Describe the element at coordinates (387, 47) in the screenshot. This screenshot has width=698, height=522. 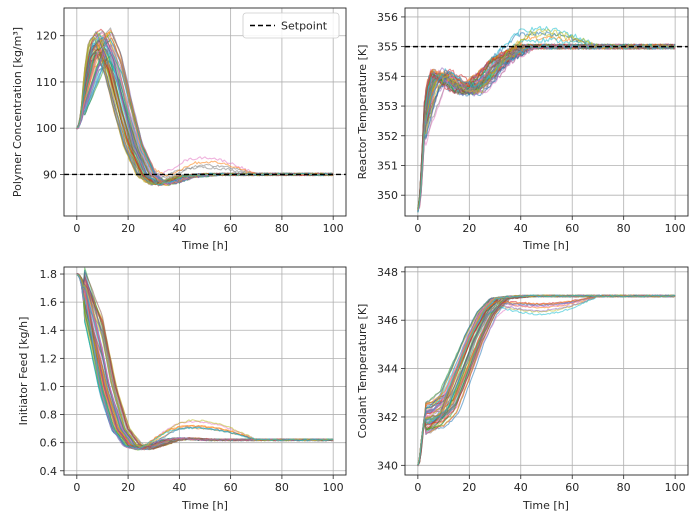
I see `reactor-ytick-label: 355` at that location.